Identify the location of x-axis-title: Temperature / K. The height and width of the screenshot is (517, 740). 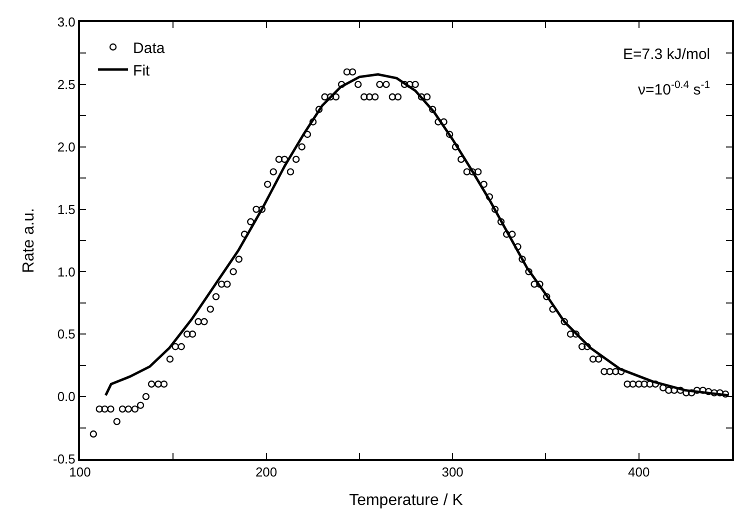
(406, 500).